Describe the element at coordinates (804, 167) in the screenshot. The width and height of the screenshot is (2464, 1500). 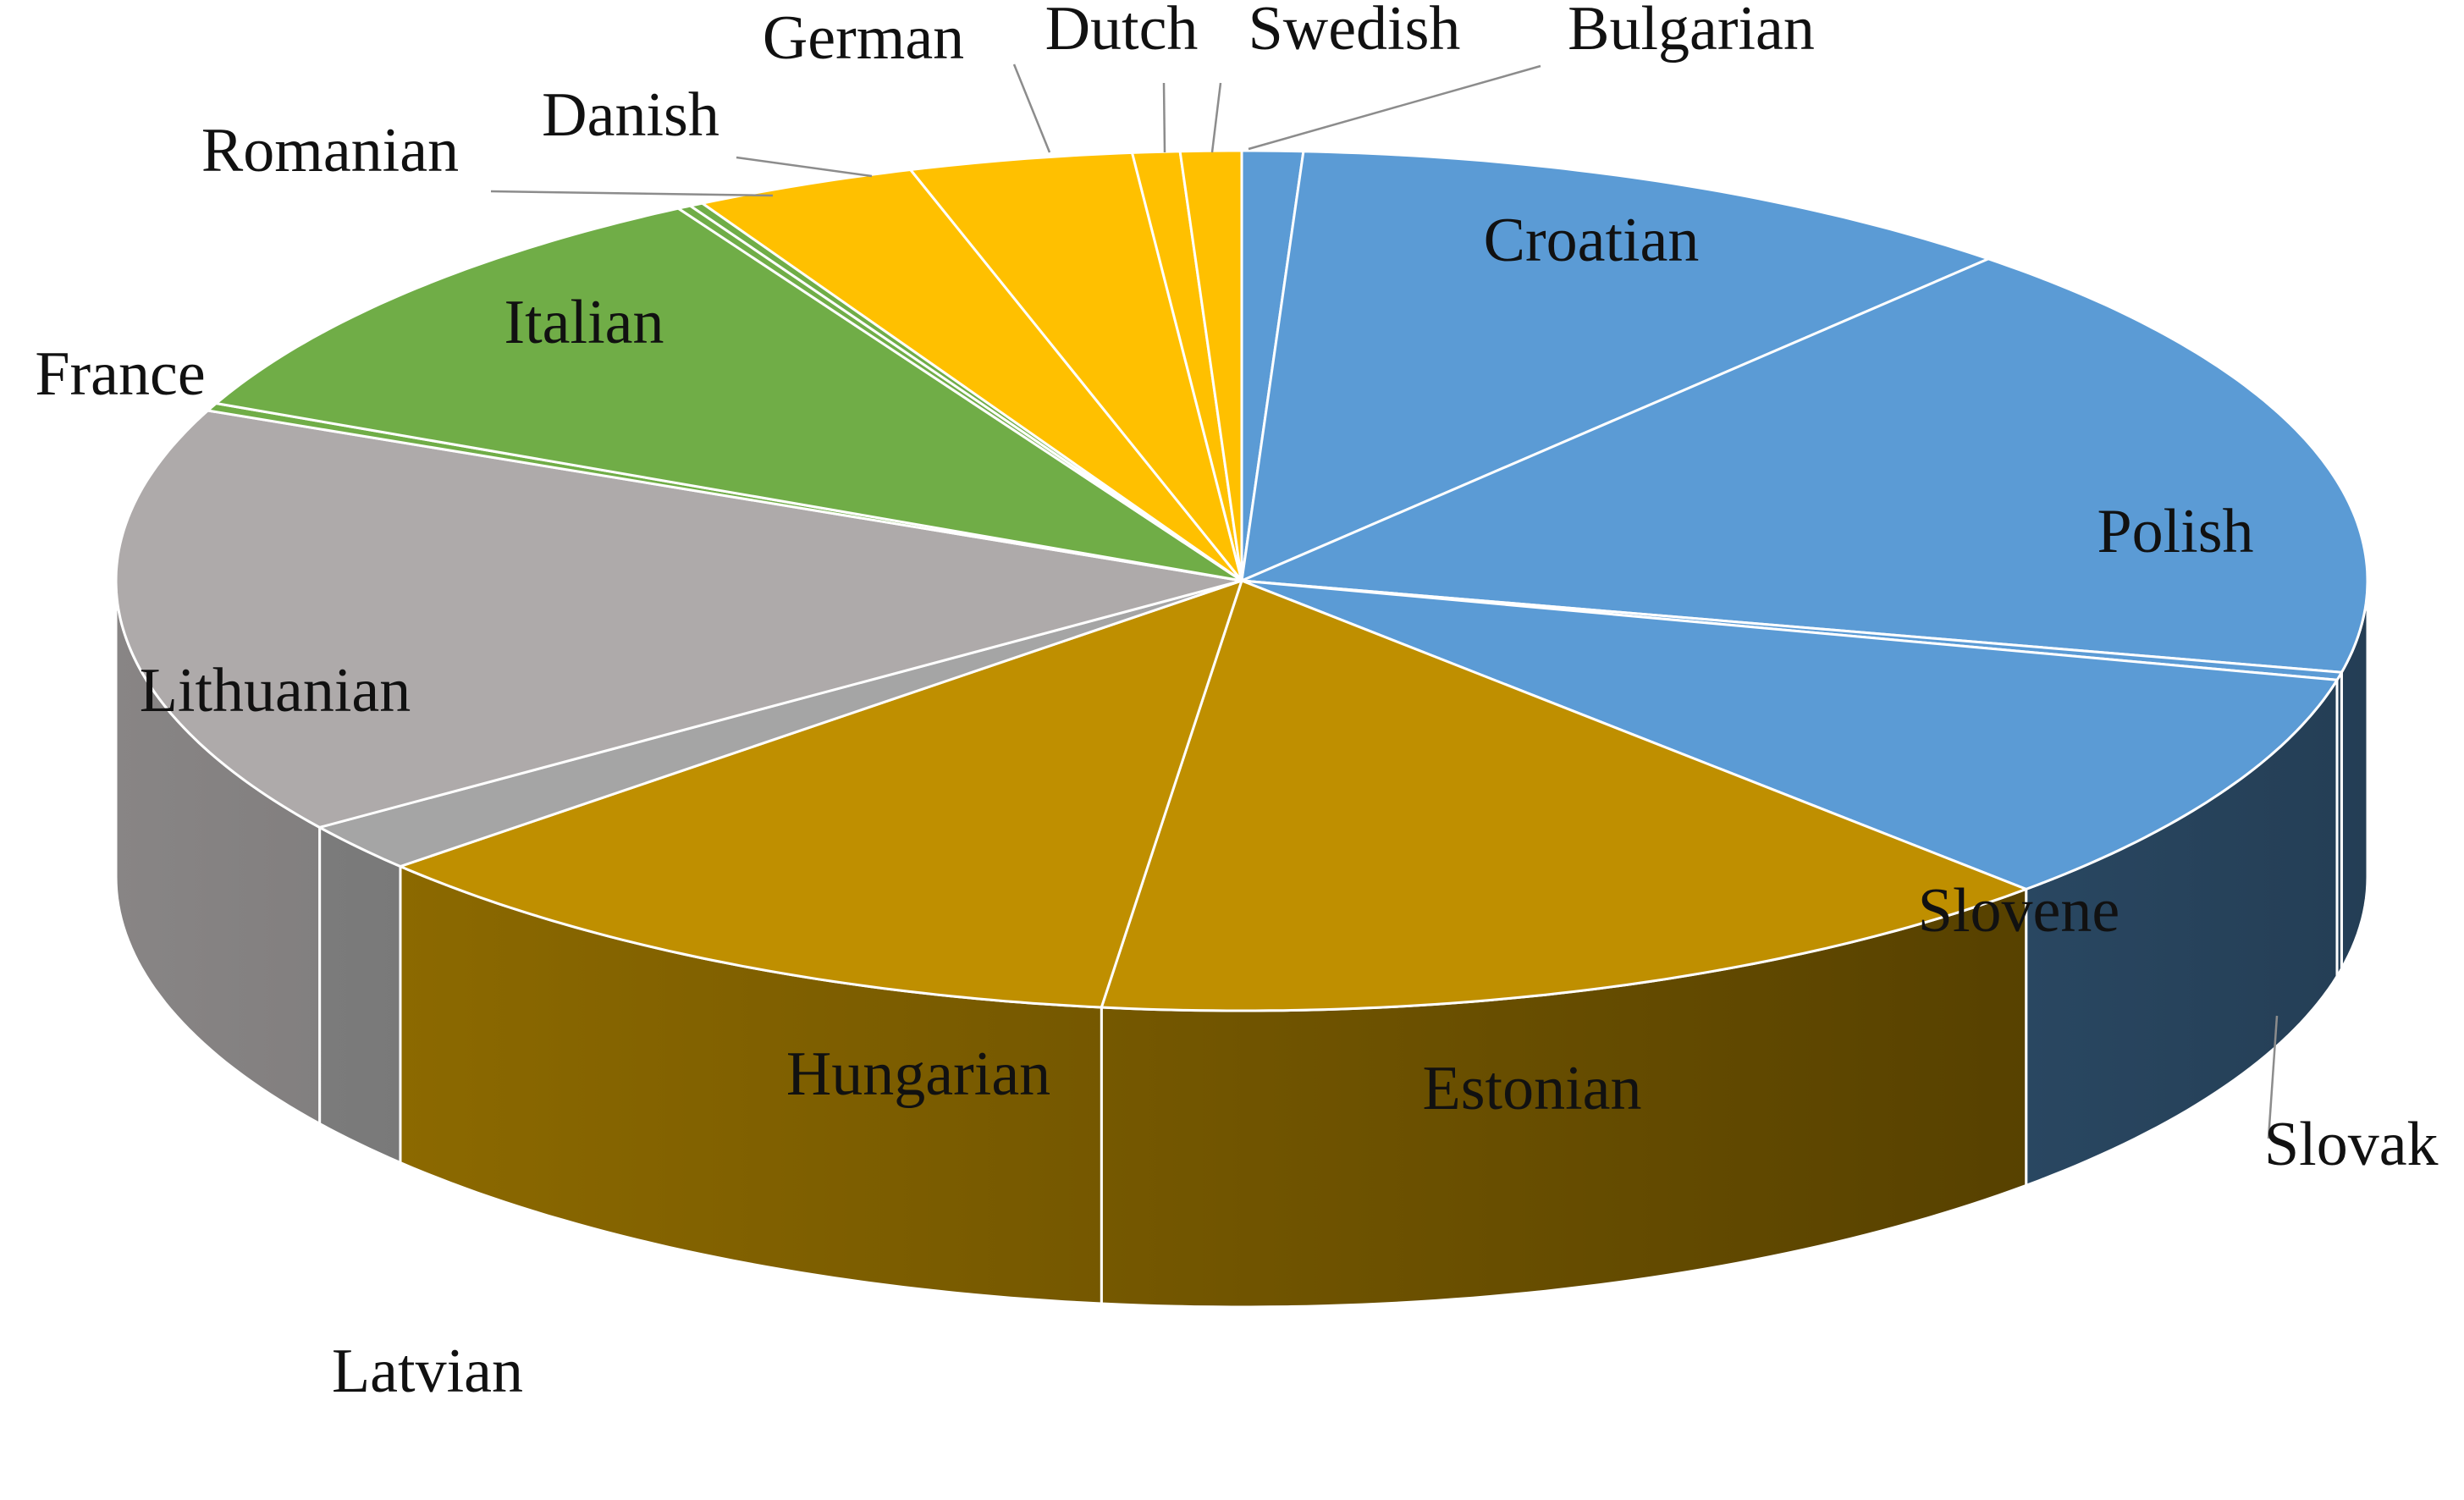
I see `leader-line-danish` at that location.